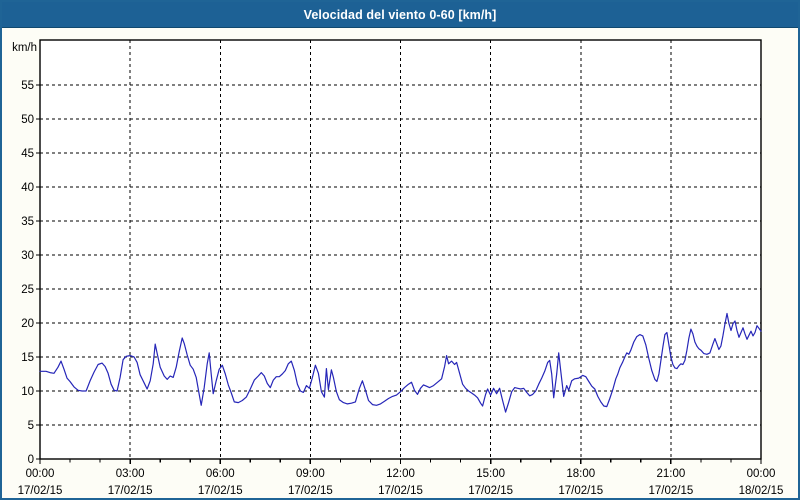  What do you see at coordinates (24, 48) in the screenshot?
I see `y-axis-unit-label: km/h` at bounding box center [24, 48].